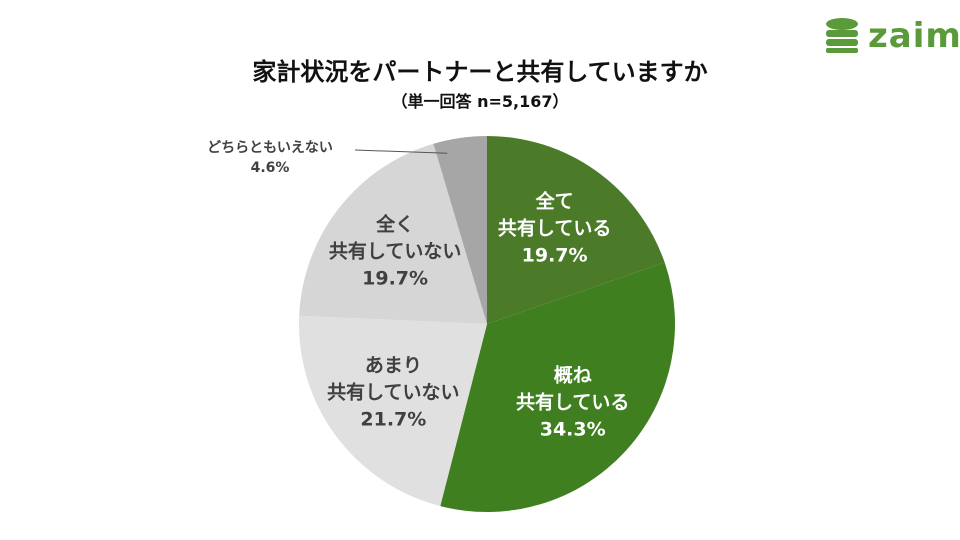  Describe the element at coordinates (554, 215) in the screenshot. I see `category-label: 全て 共有している` at that location.